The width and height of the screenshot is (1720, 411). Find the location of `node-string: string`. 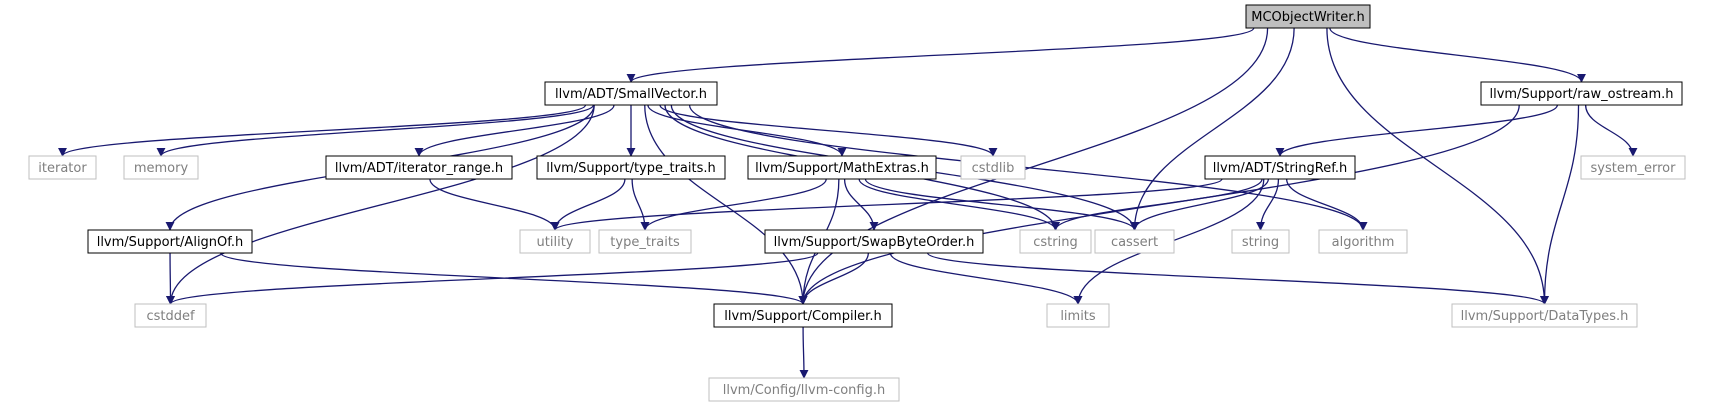

node-string: string is located at coordinates (1260, 241).